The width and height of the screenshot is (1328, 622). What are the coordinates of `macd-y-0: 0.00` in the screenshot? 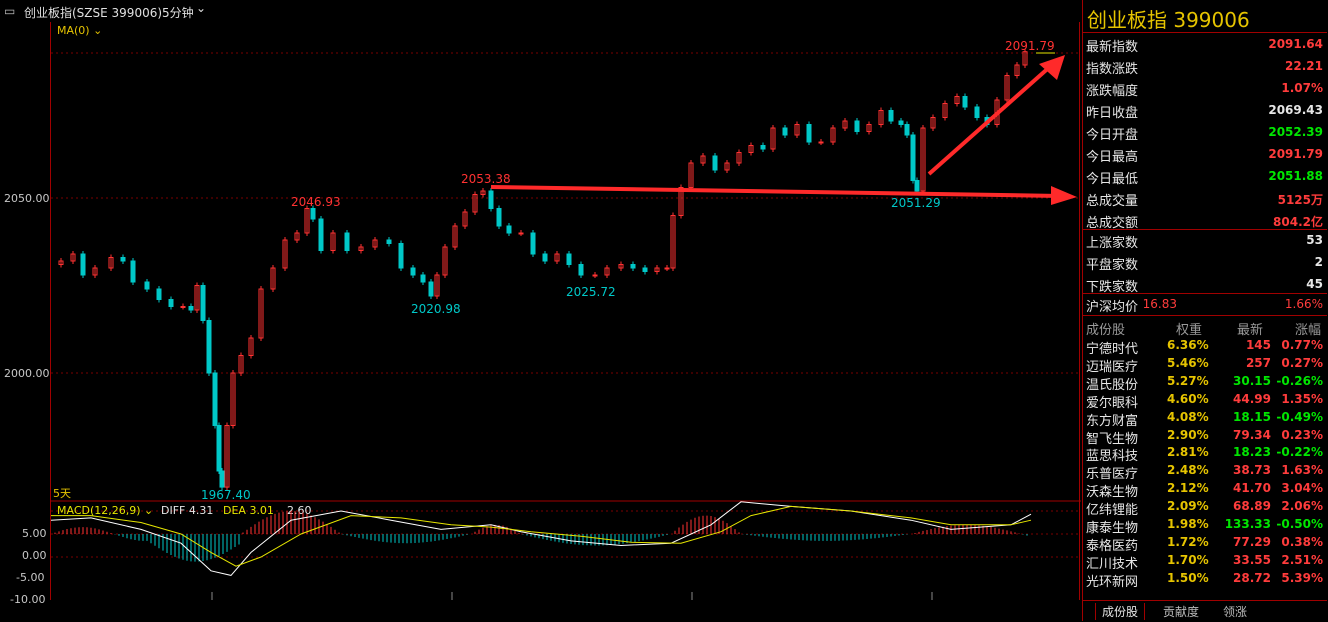 It's located at (34, 555).